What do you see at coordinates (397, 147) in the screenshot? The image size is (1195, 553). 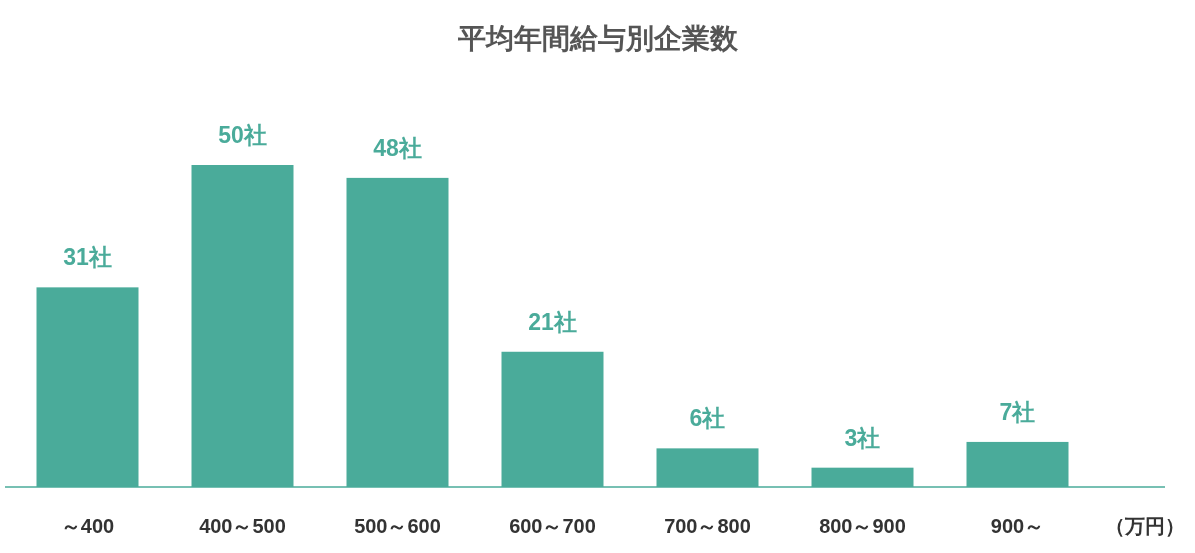 I see `data-label: 48社` at bounding box center [397, 147].